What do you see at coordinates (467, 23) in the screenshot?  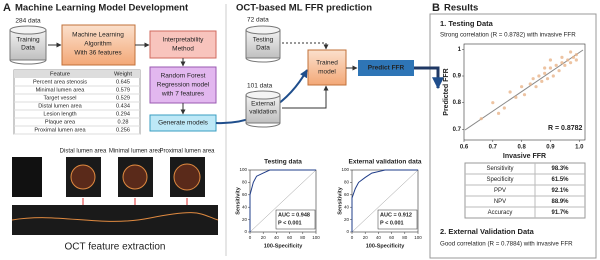 I see `label: 1. Testing Data` at bounding box center [467, 23].